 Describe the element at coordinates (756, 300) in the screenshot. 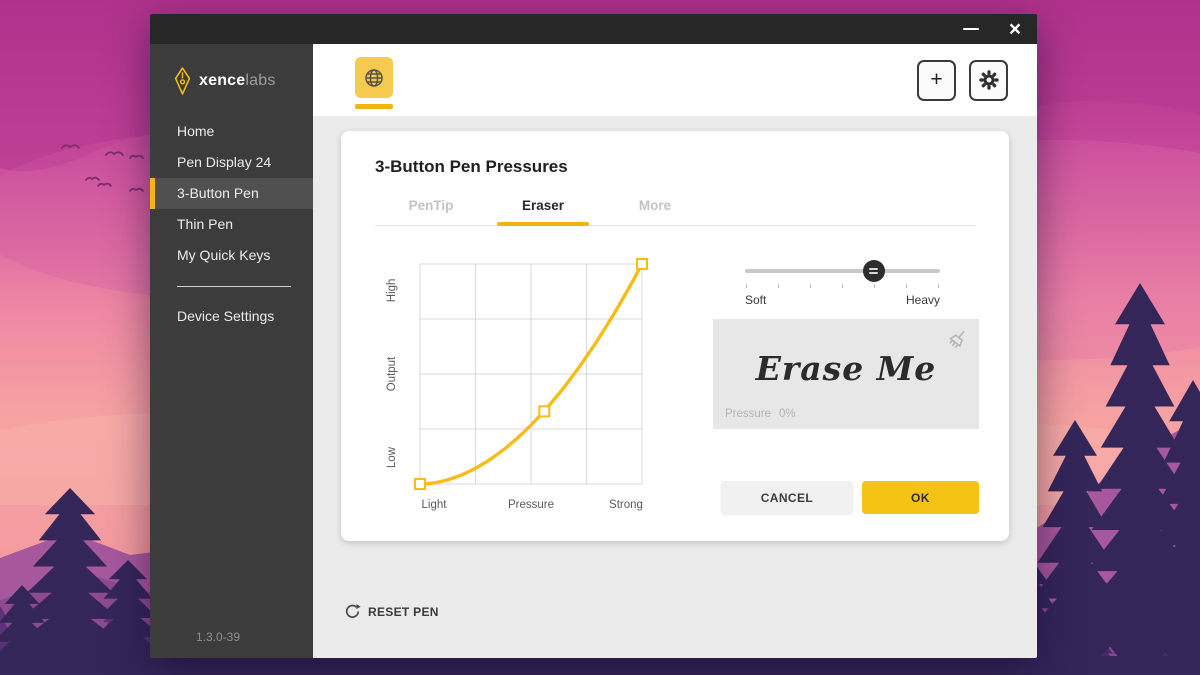

I see `slider-label-soft: Soft` at that location.